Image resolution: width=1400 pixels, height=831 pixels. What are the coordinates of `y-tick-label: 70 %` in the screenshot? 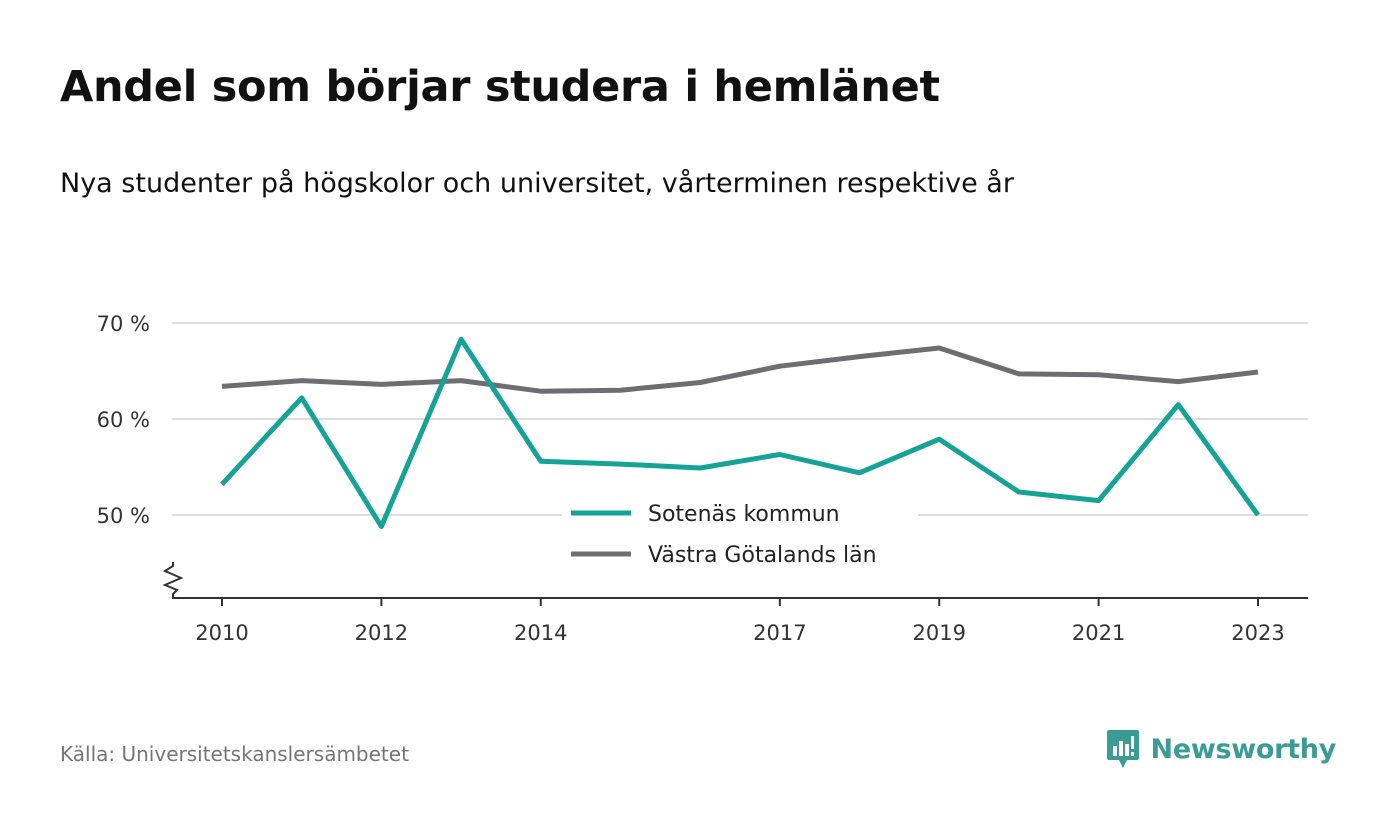 It's located at (123, 324).